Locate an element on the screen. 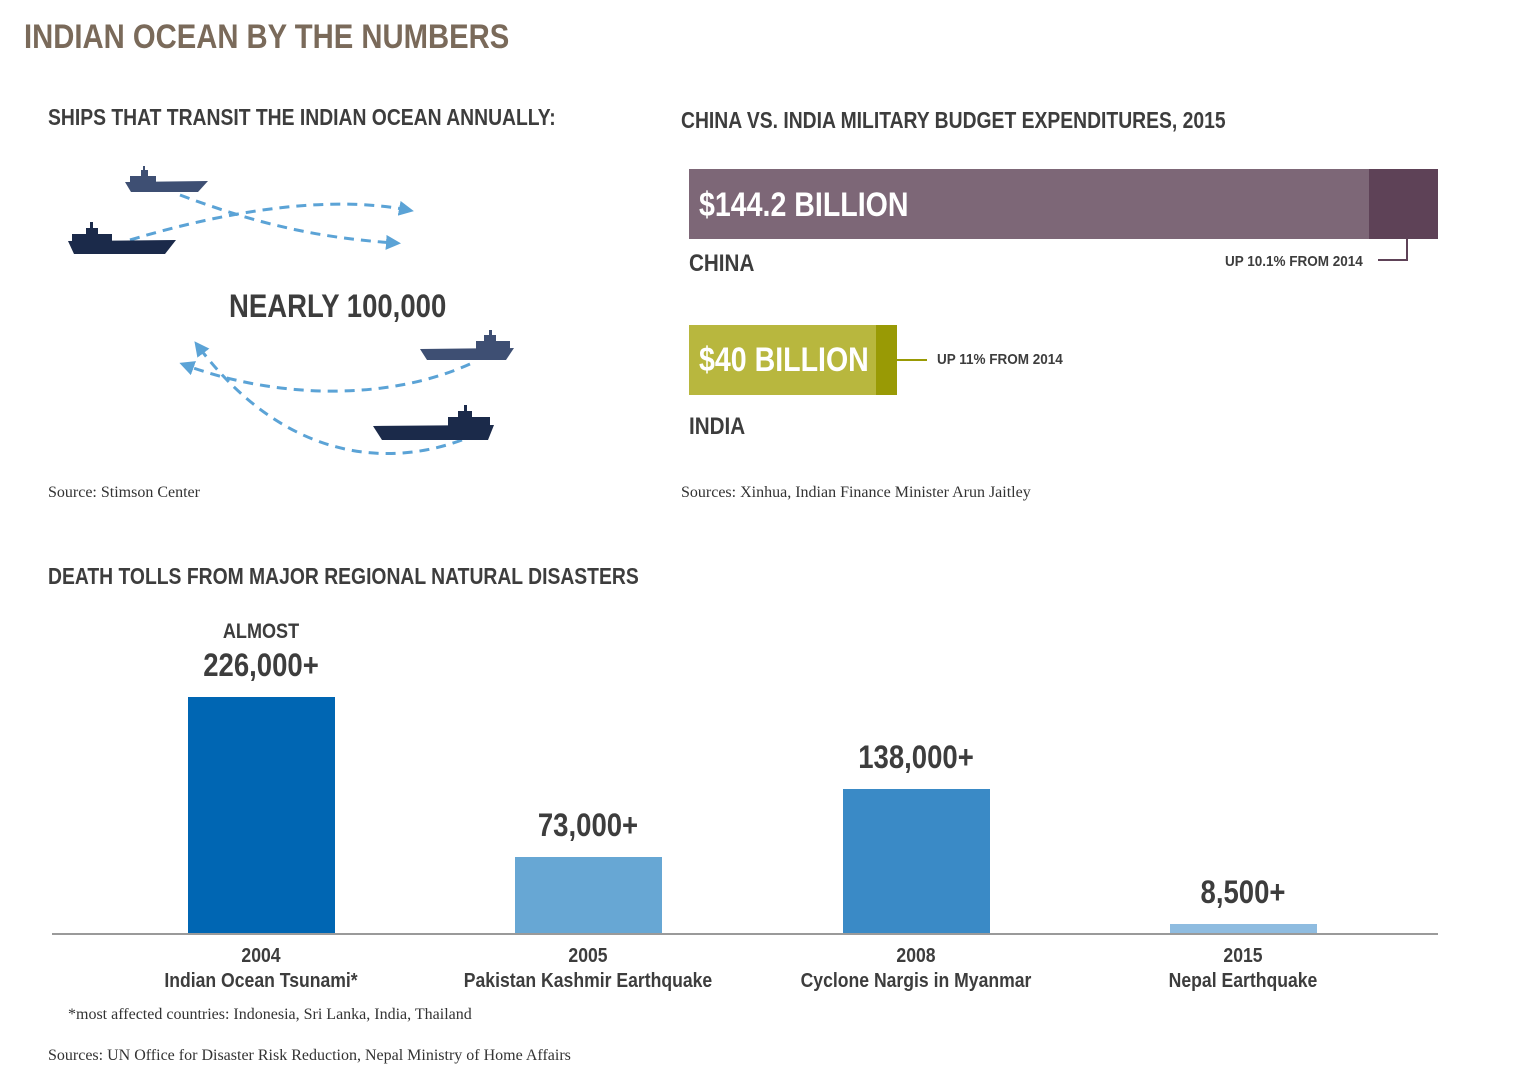 The width and height of the screenshot is (1523, 1088). ships-count: NEARLY 100,000 is located at coordinates (338, 306).